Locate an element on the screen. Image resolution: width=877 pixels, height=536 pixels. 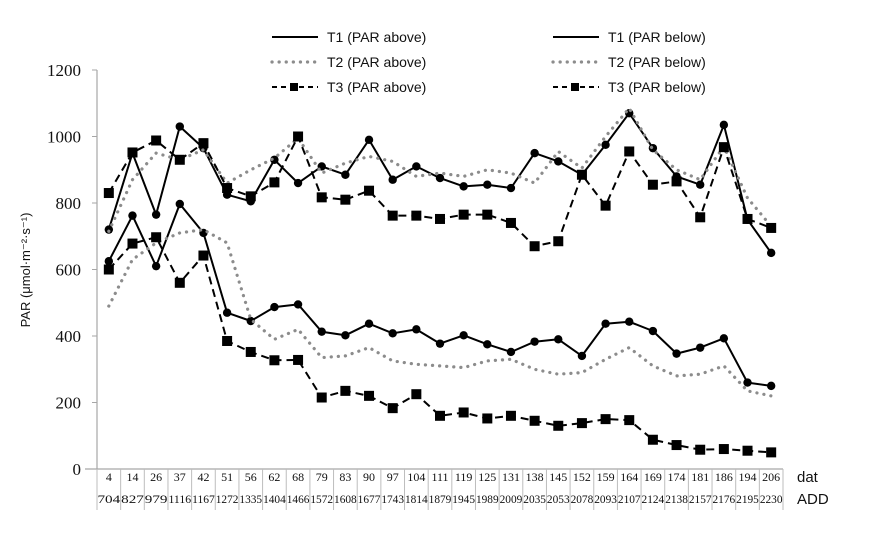
x-tick-label-add: 1879 is located at coordinates (440, 499).